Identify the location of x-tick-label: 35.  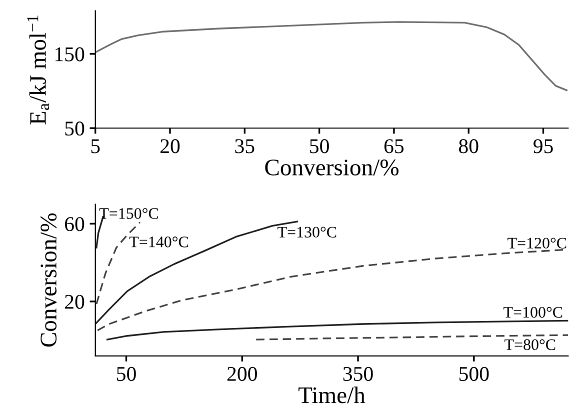
(244, 146).